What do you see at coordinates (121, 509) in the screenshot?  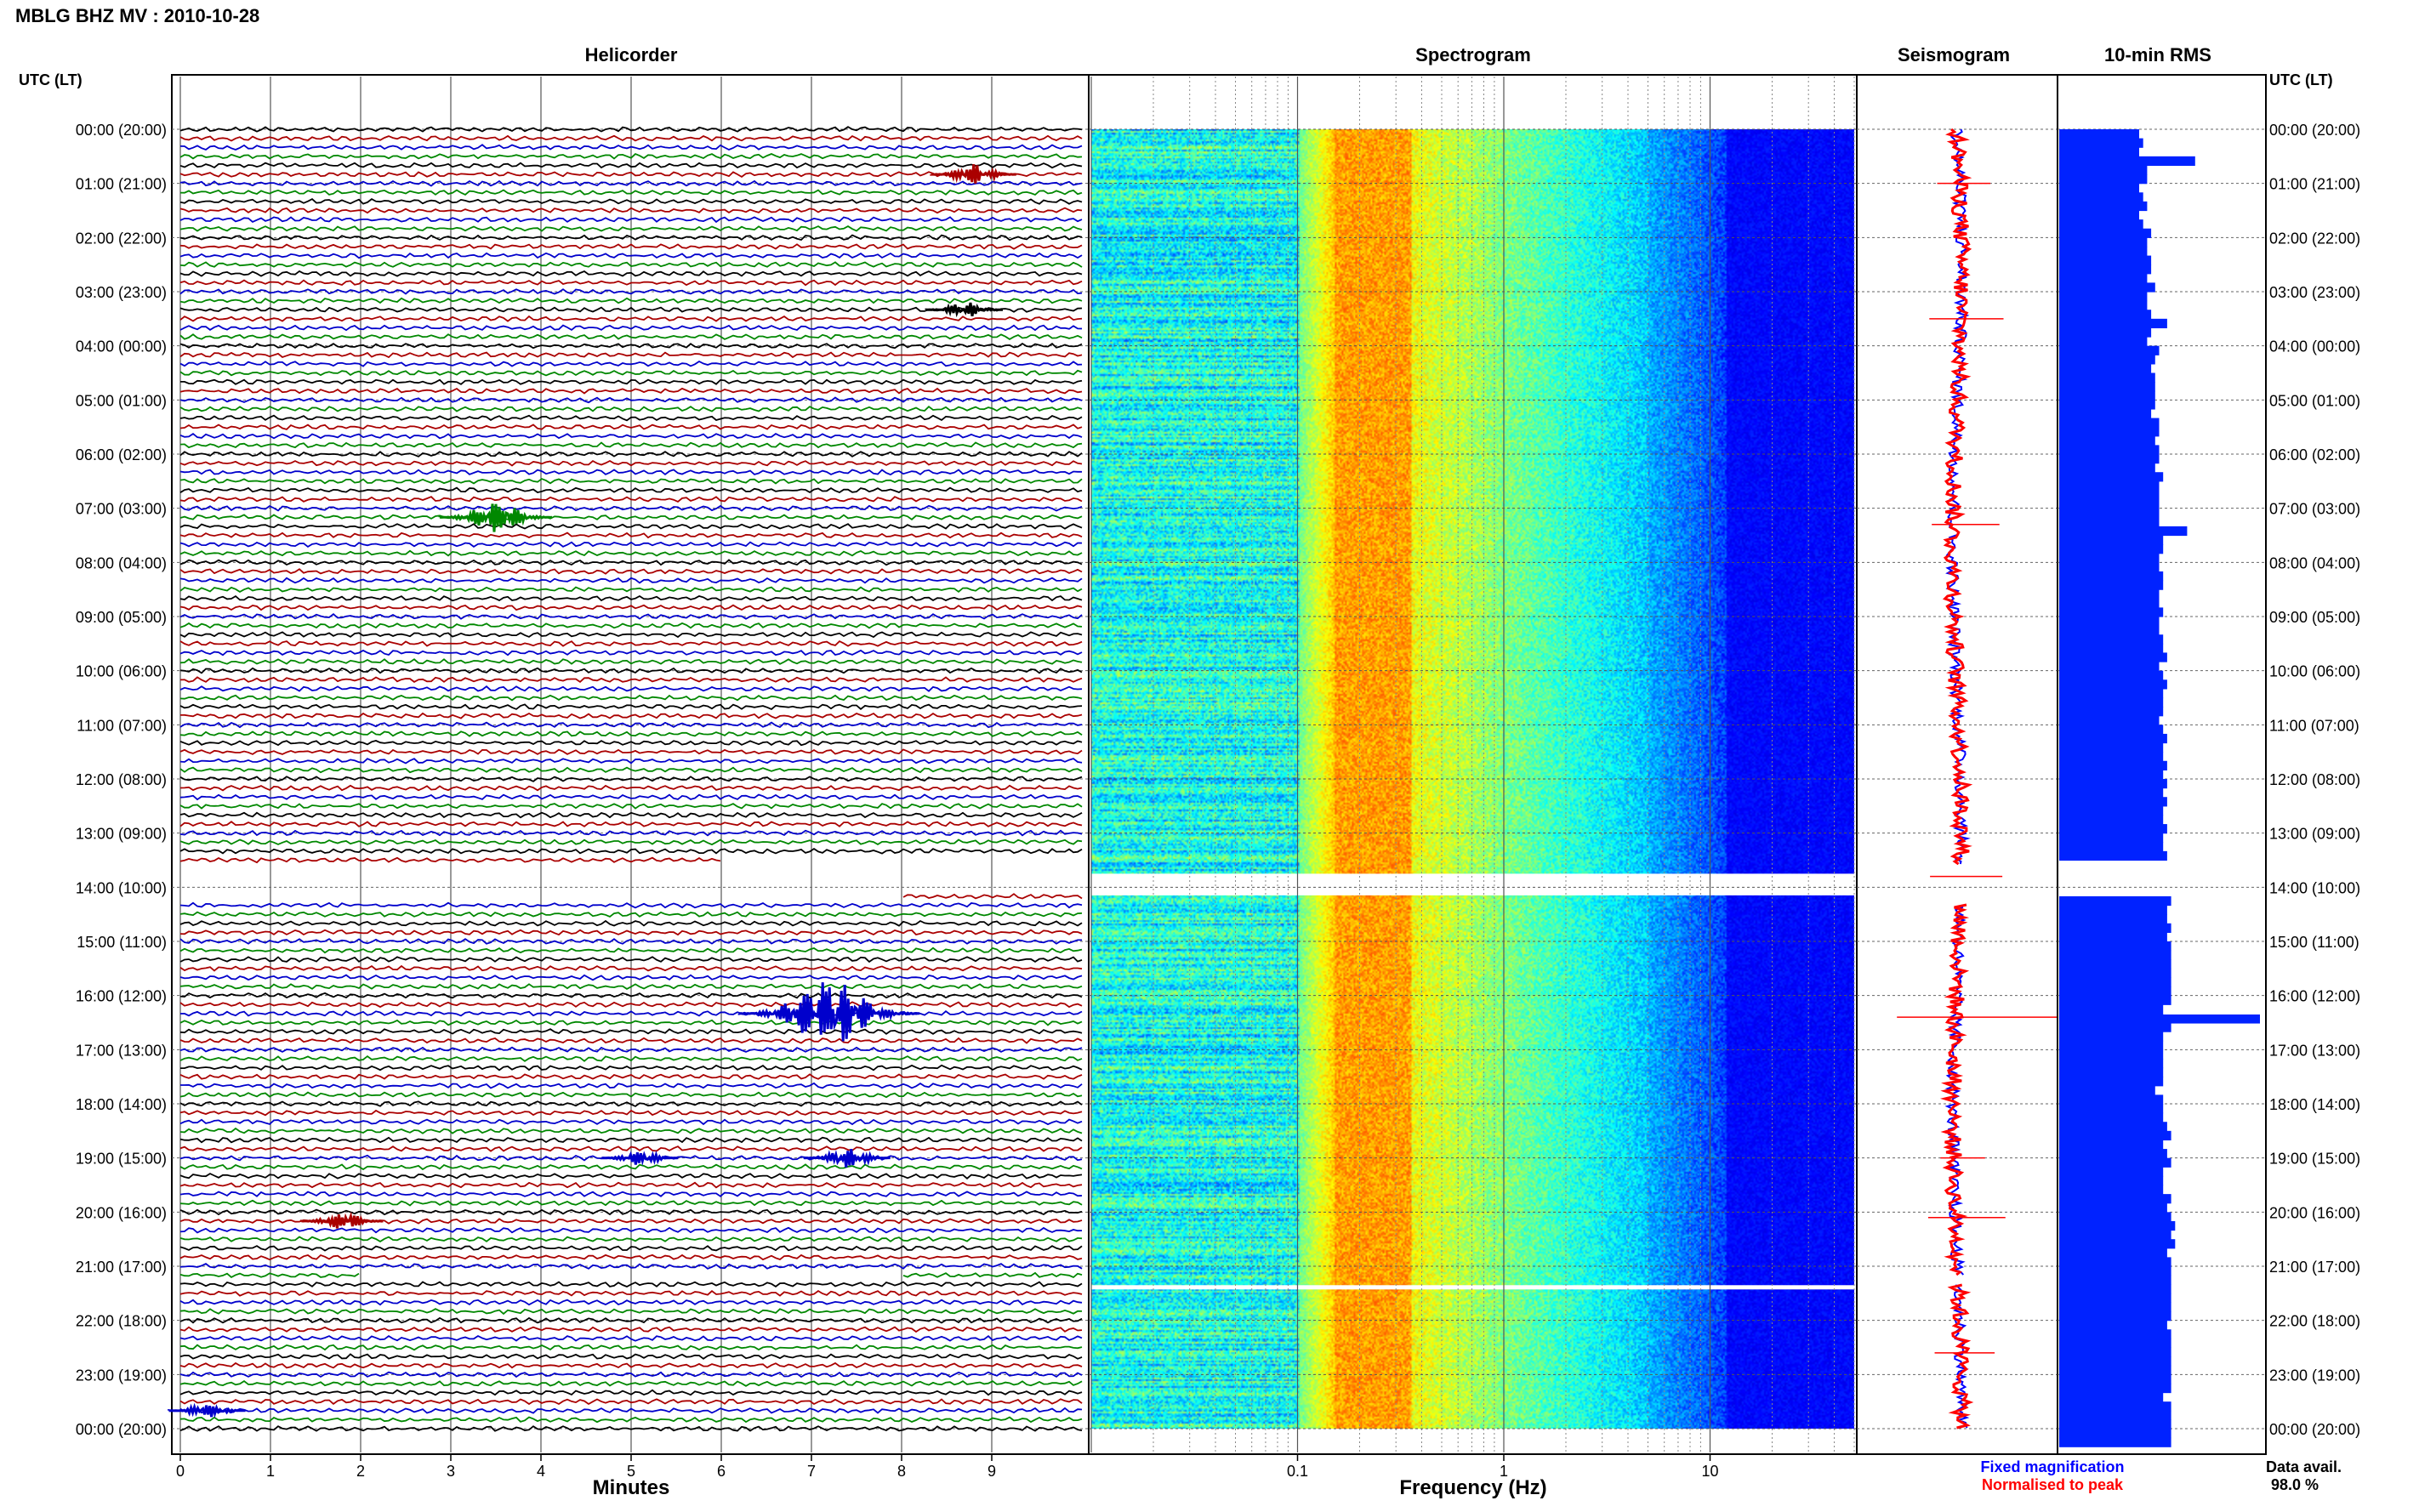 I see `time-tick-label-left: 07:00 (03:00)` at bounding box center [121, 509].